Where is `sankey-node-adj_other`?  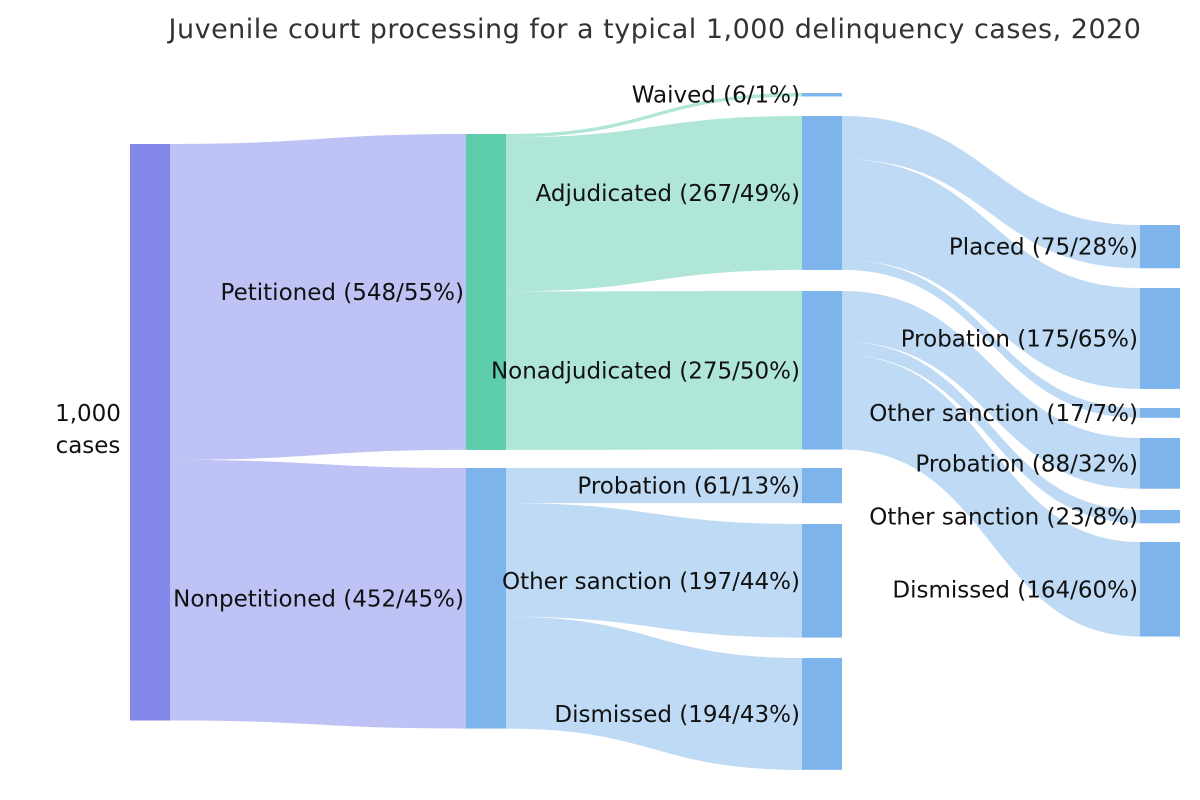
sankey-node-adj_other is located at coordinates (1160, 413).